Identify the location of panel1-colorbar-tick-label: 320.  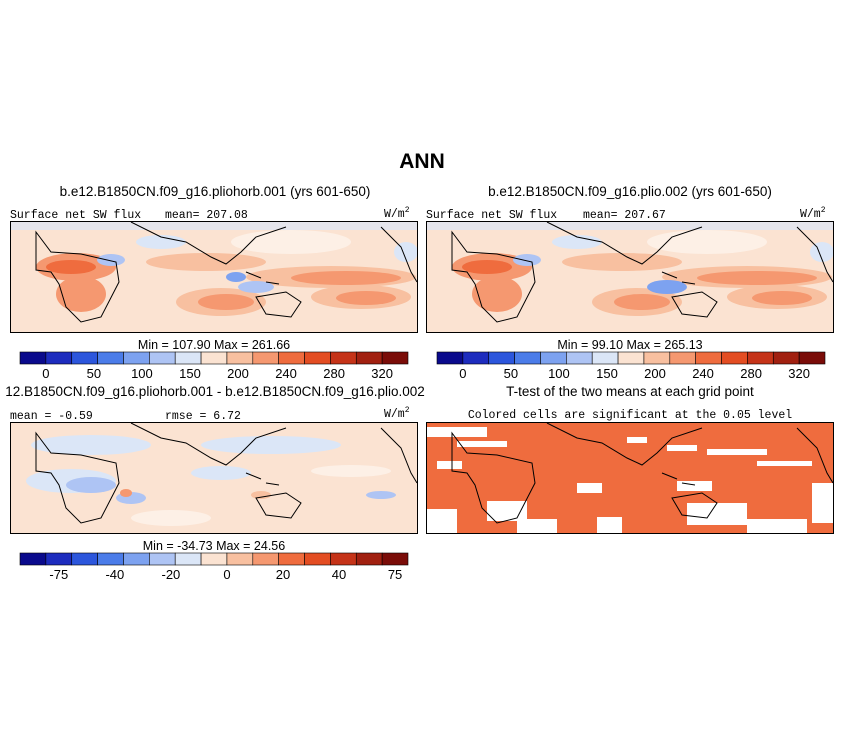
(382, 373).